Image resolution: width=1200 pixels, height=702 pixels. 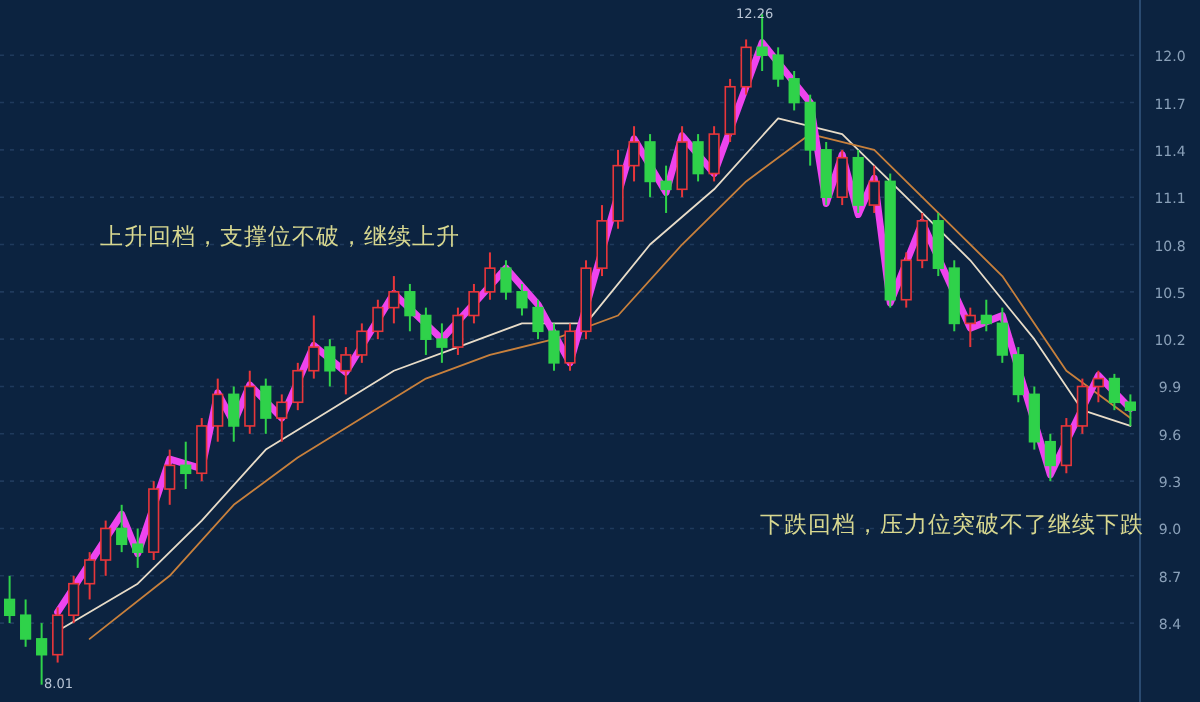 What do you see at coordinates (952, 524) in the screenshot?
I see `annotation: 下跌回档，压力位突破不了继续下跌` at bounding box center [952, 524].